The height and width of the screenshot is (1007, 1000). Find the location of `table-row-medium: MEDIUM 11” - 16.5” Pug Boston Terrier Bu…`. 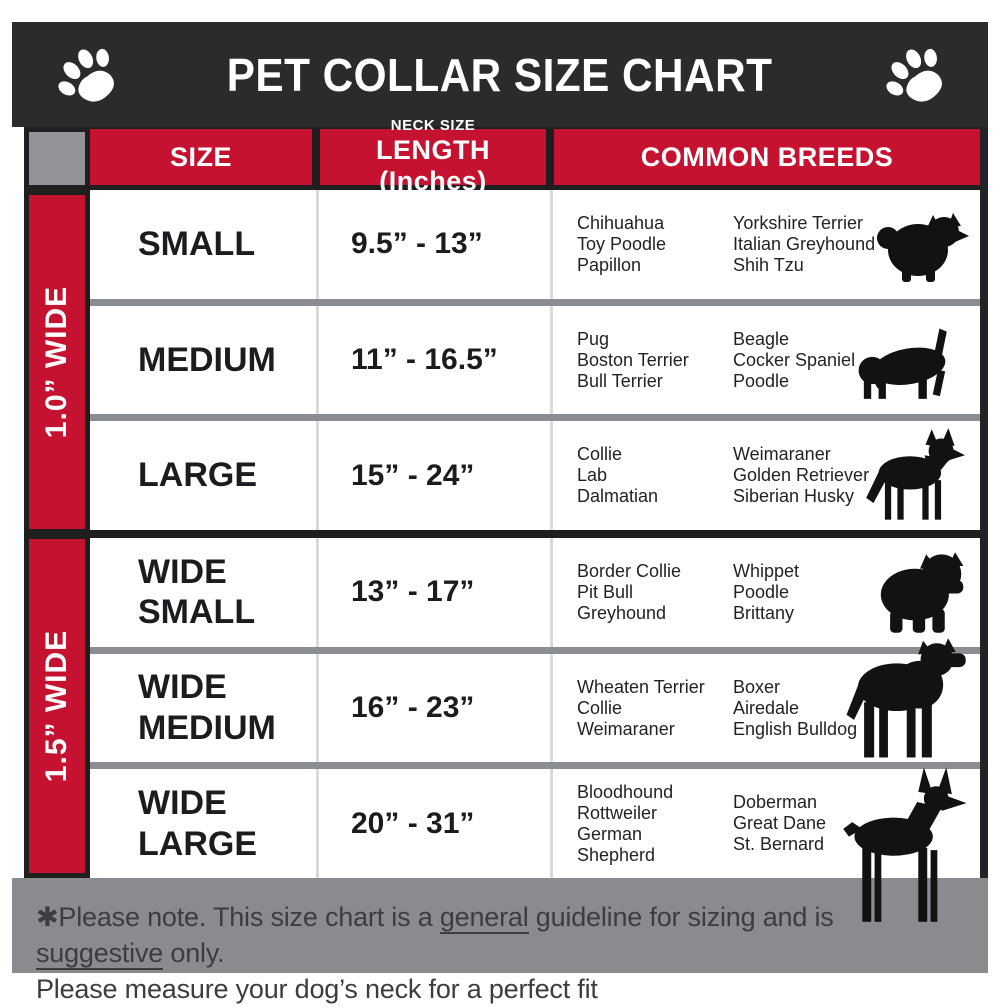

table-row-medium: MEDIUM 11” - 16.5” Pug Boston Terrier Bu… is located at coordinates (535, 356).